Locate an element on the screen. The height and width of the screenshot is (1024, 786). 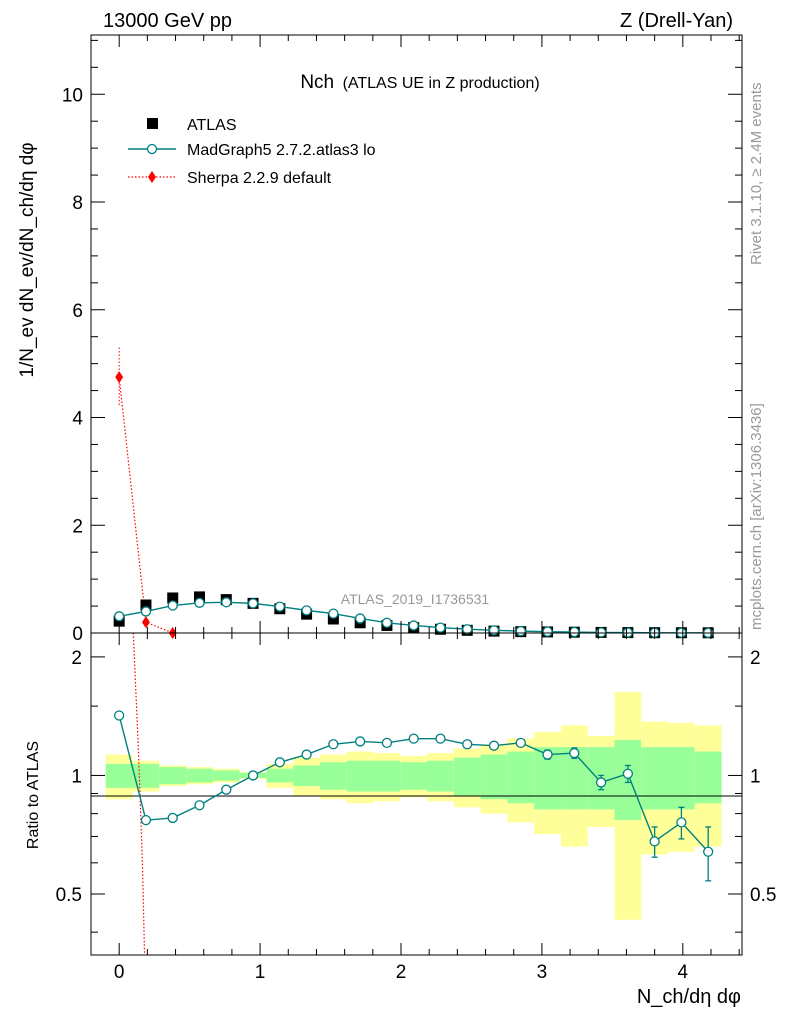
x-tick-label: 2 is located at coordinates (401, 972).